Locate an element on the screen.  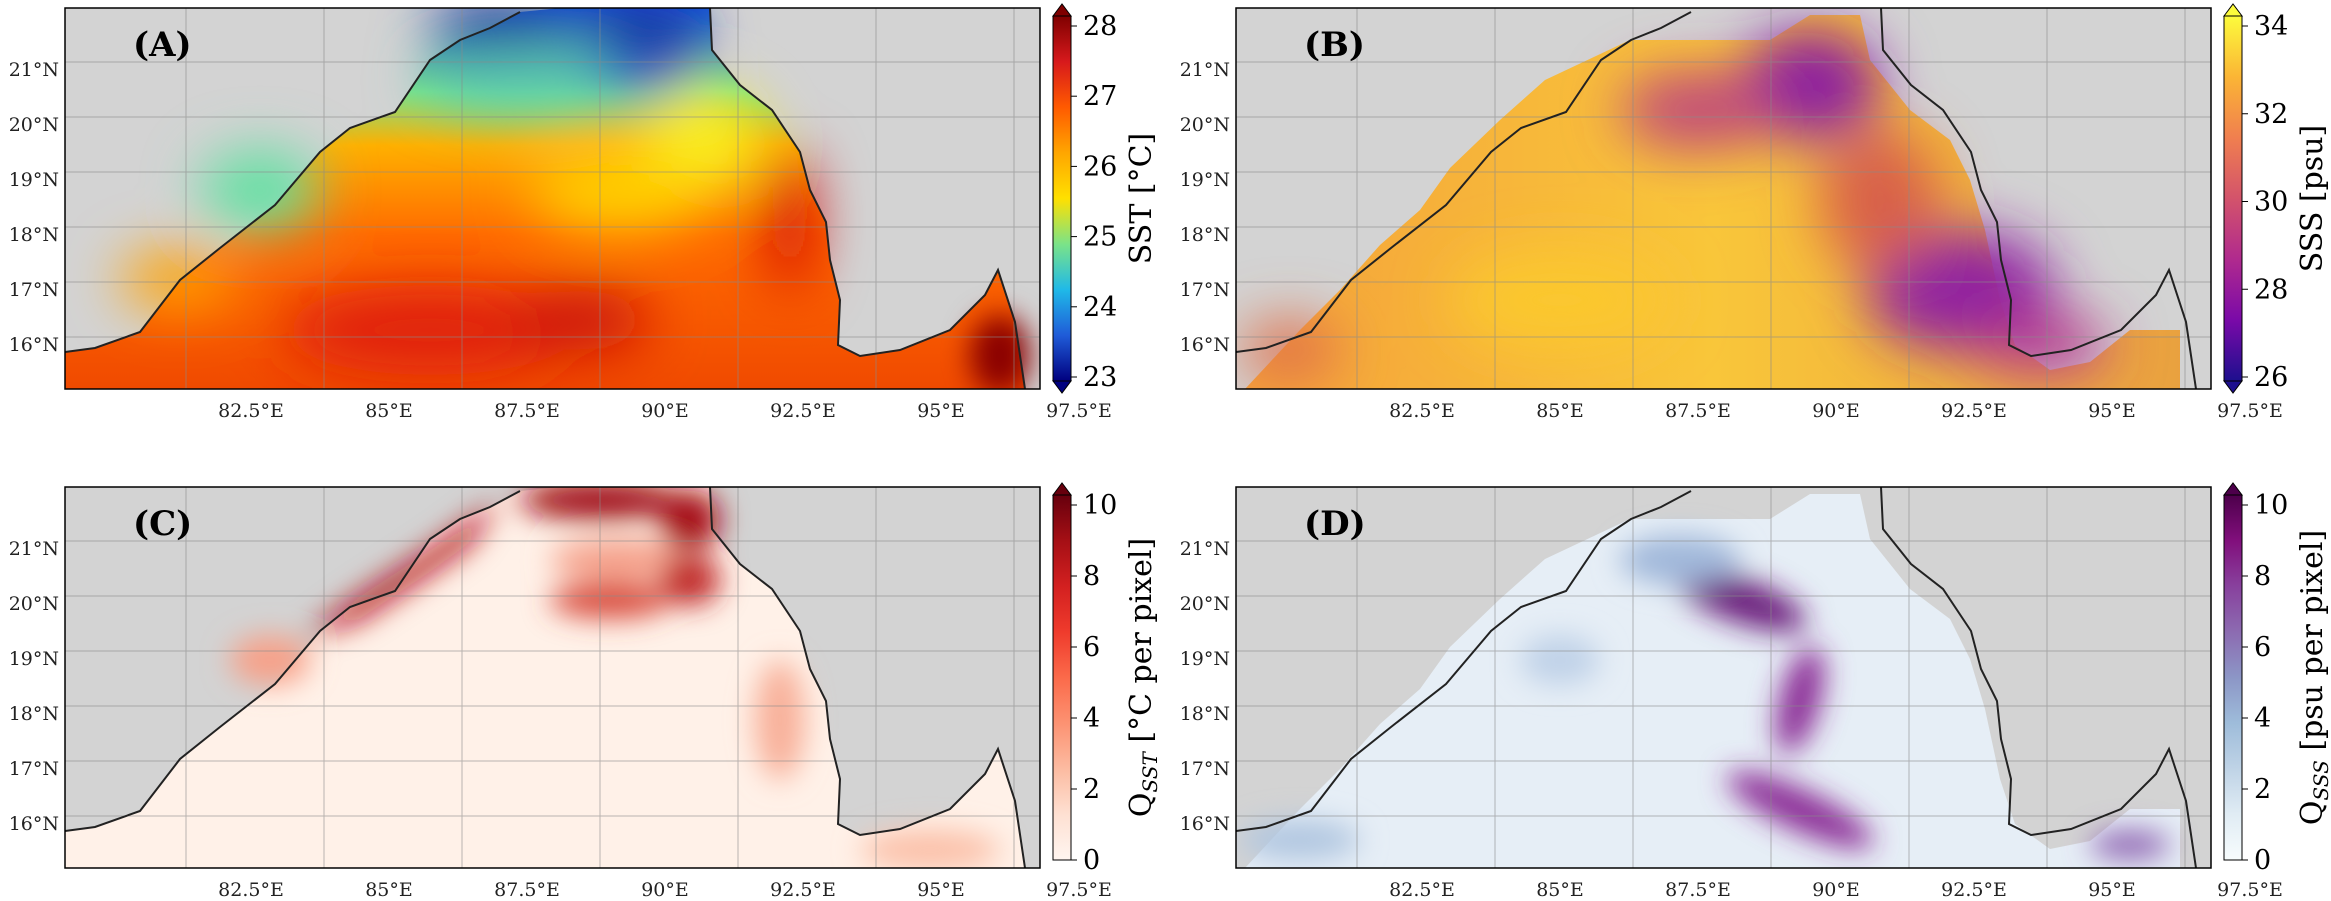
colorbar-a: 28 27 26 25 24 23 SST [°C] is located at coordinates (1105, 198).